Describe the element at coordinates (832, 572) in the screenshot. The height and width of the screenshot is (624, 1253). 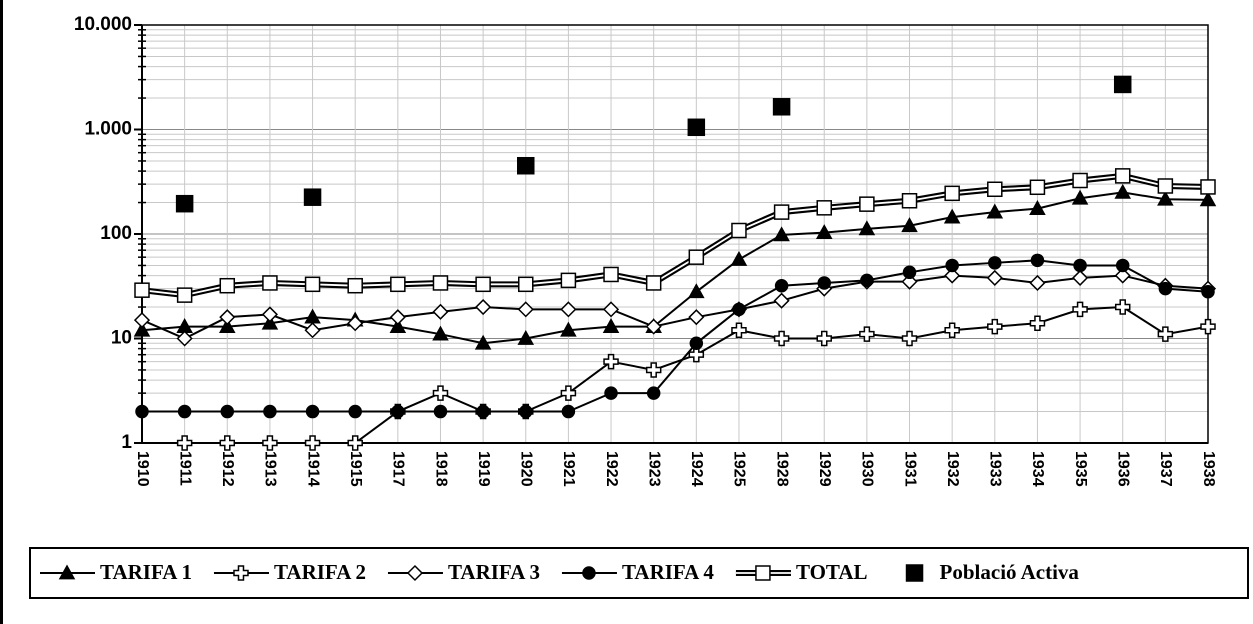
I see `legend-label: TOTAL` at that location.